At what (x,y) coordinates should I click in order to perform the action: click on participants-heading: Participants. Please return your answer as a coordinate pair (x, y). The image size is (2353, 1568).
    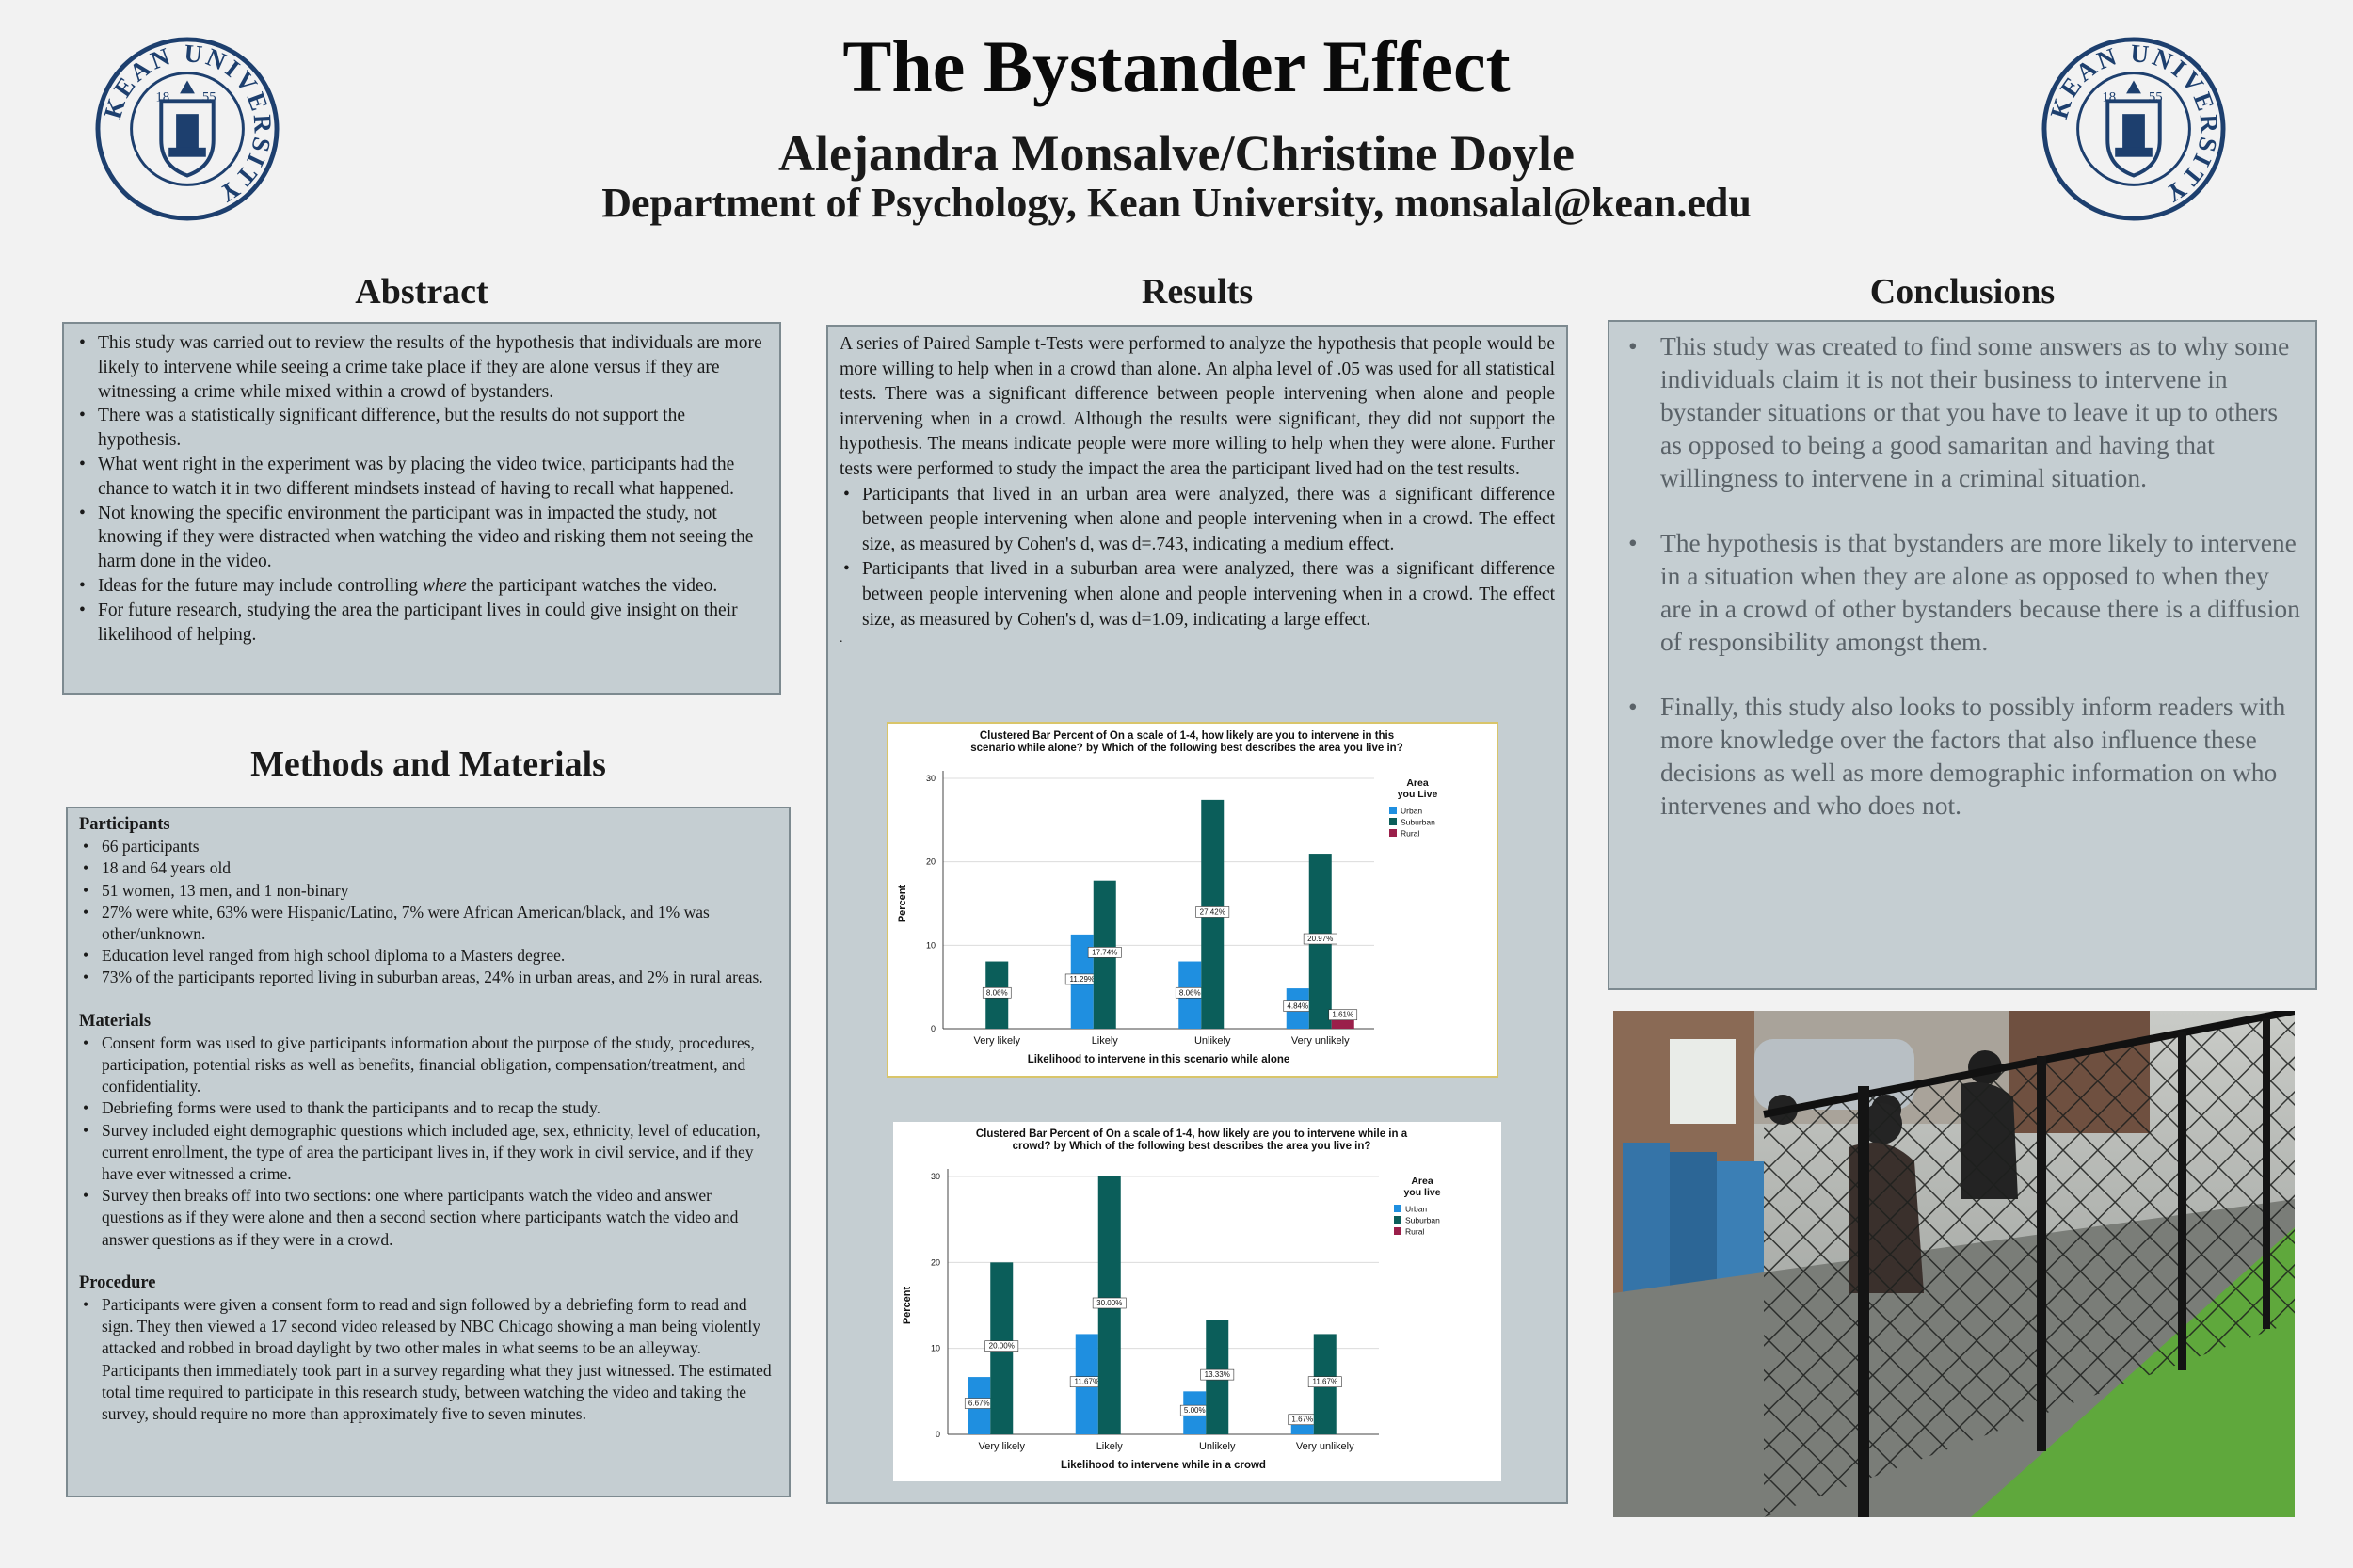
    Looking at the image, I should click on (124, 824).